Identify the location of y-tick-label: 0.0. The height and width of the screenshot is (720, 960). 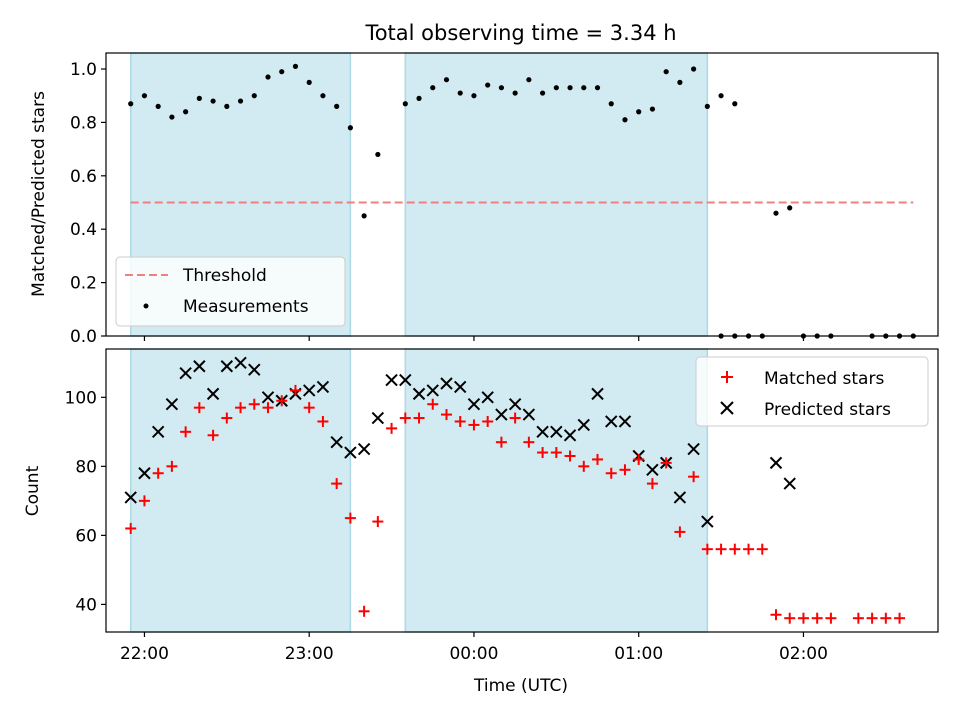
(83, 337).